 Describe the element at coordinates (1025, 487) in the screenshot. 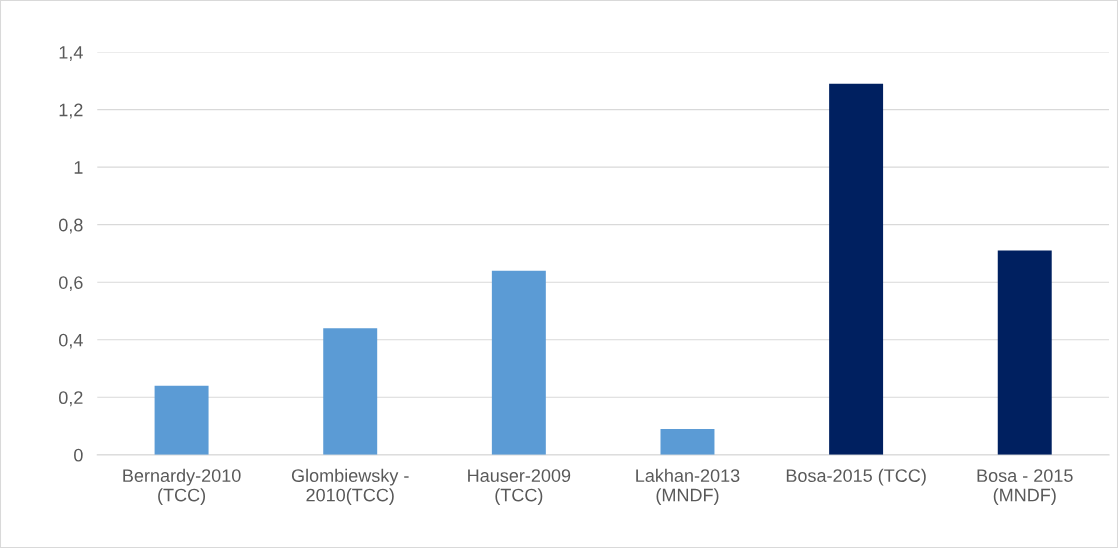

I see `x-tick-label: Bosa - 2015 (MNDF)` at that location.